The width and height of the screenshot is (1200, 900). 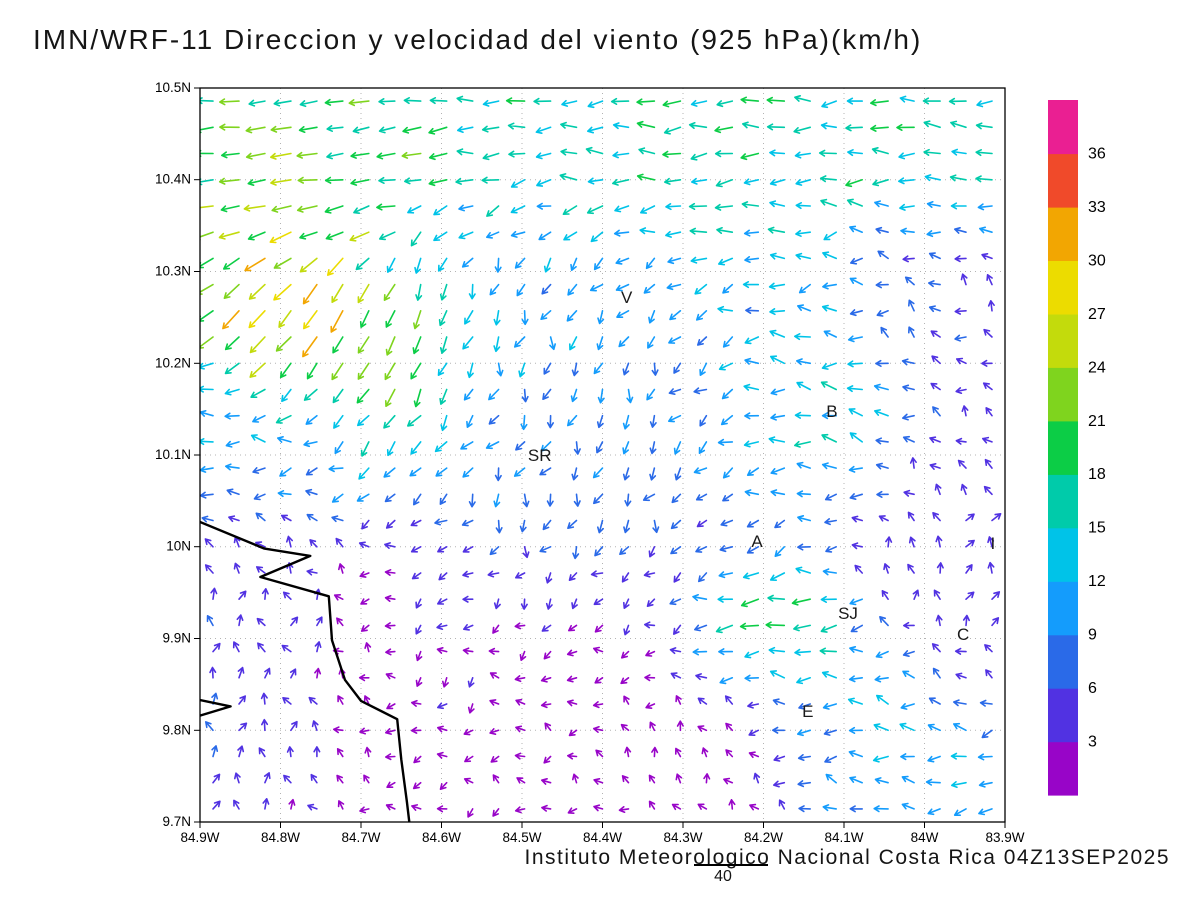 I want to click on svg-text: 15, so click(x=1097, y=528).